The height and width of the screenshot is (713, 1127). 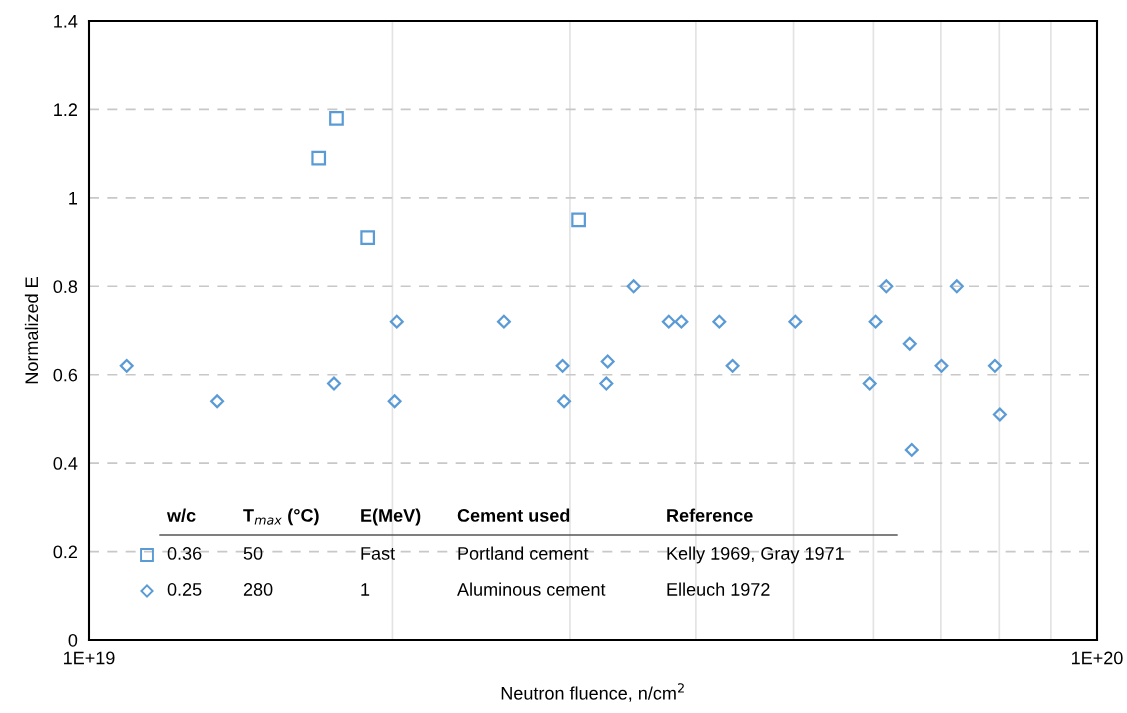 I want to click on y-tick-label: 0.4, so click(x=65, y=463).